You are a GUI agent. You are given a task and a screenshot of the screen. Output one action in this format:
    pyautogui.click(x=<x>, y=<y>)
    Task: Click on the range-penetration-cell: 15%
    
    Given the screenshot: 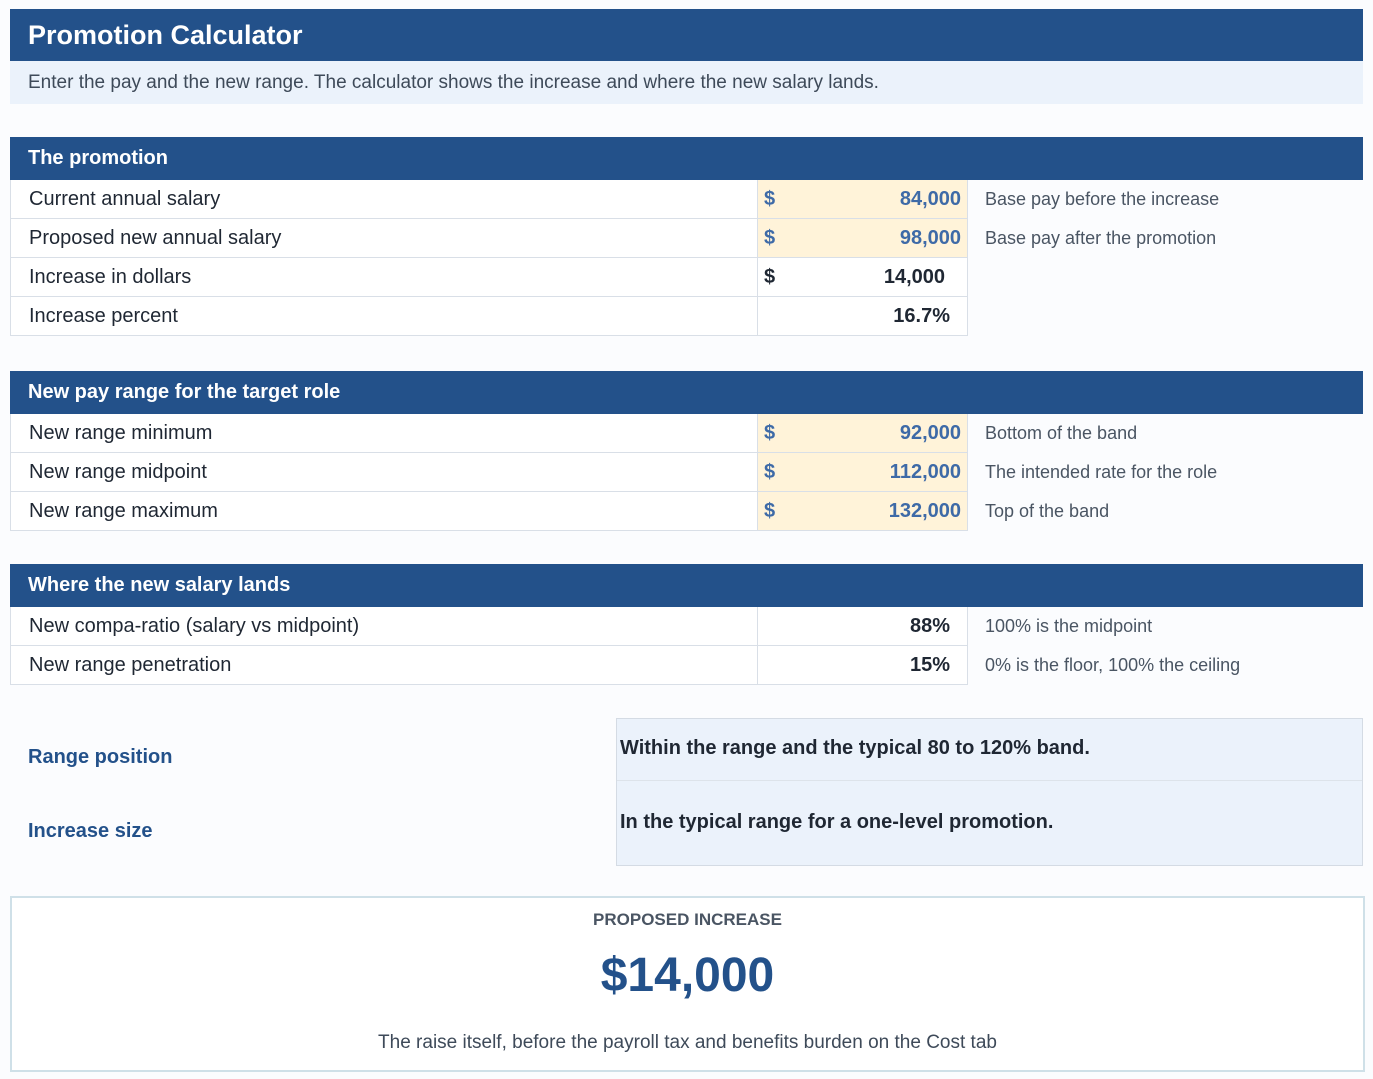 What is the action you would take?
    pyautogui.click(x=863, y=665)
    